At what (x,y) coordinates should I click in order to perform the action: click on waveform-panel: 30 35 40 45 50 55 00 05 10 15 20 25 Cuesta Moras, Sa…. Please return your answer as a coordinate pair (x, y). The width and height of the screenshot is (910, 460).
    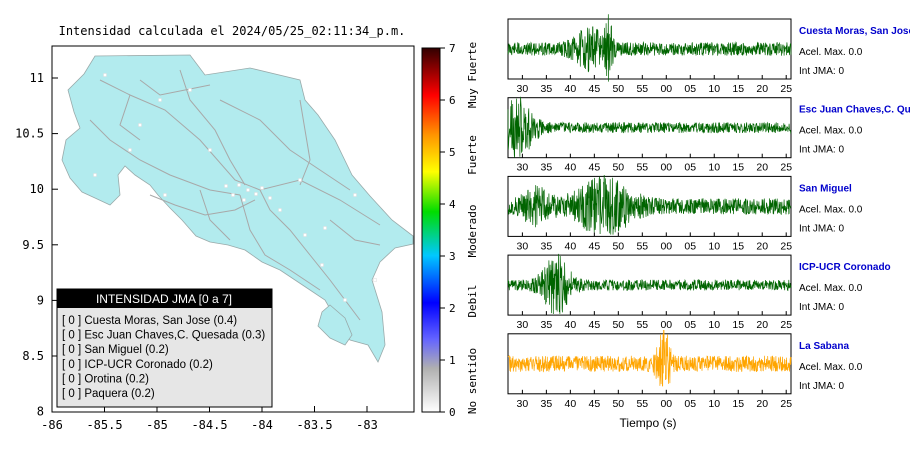
    Looking at the image, I should click on (708, 54).